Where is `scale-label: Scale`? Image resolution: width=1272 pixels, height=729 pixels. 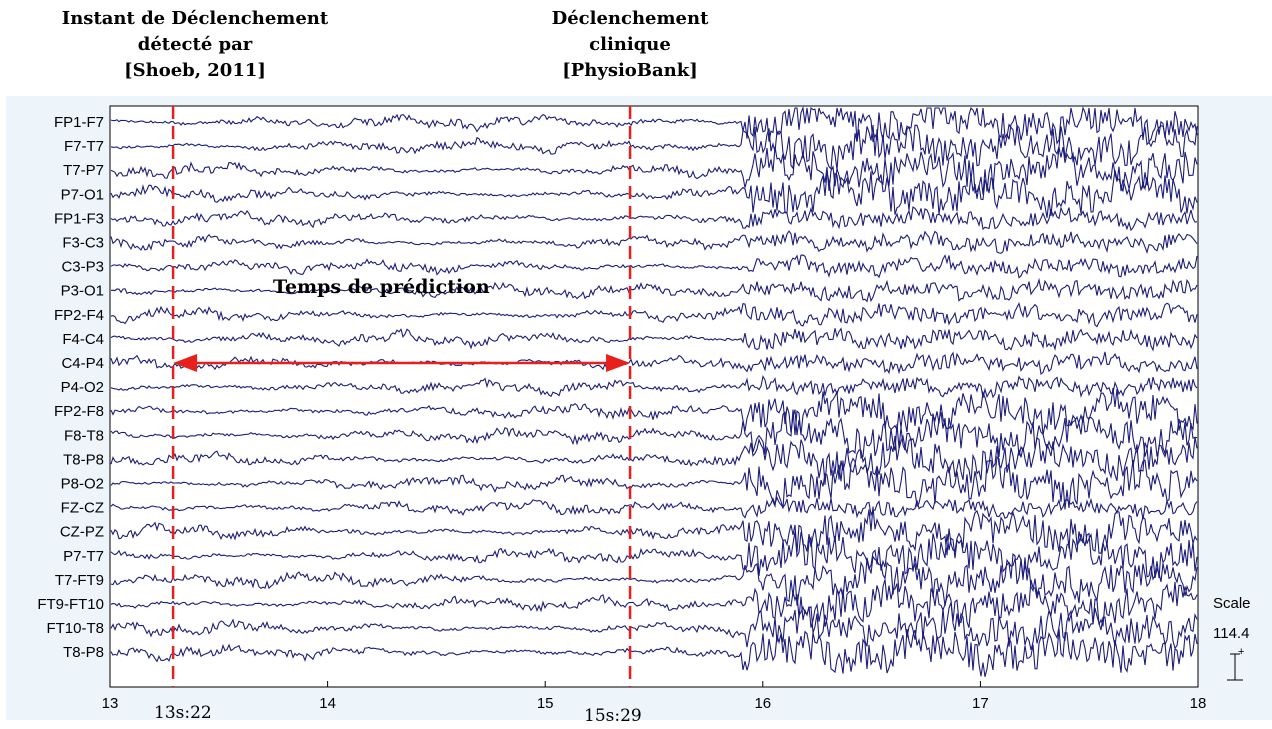
scale-label: Scale is located at coordinates (1232, 603).